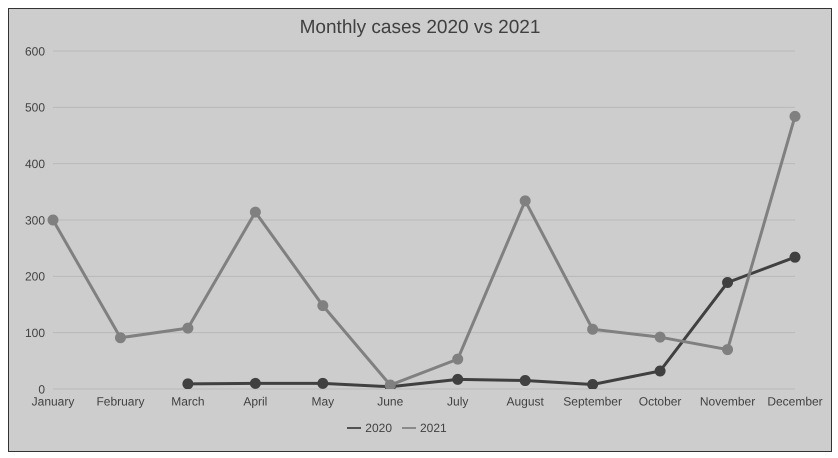  What do you see at coordinates (457, 401) in the screenshot?
I see `x-tick-label: July` at bounding box center [457, 401].